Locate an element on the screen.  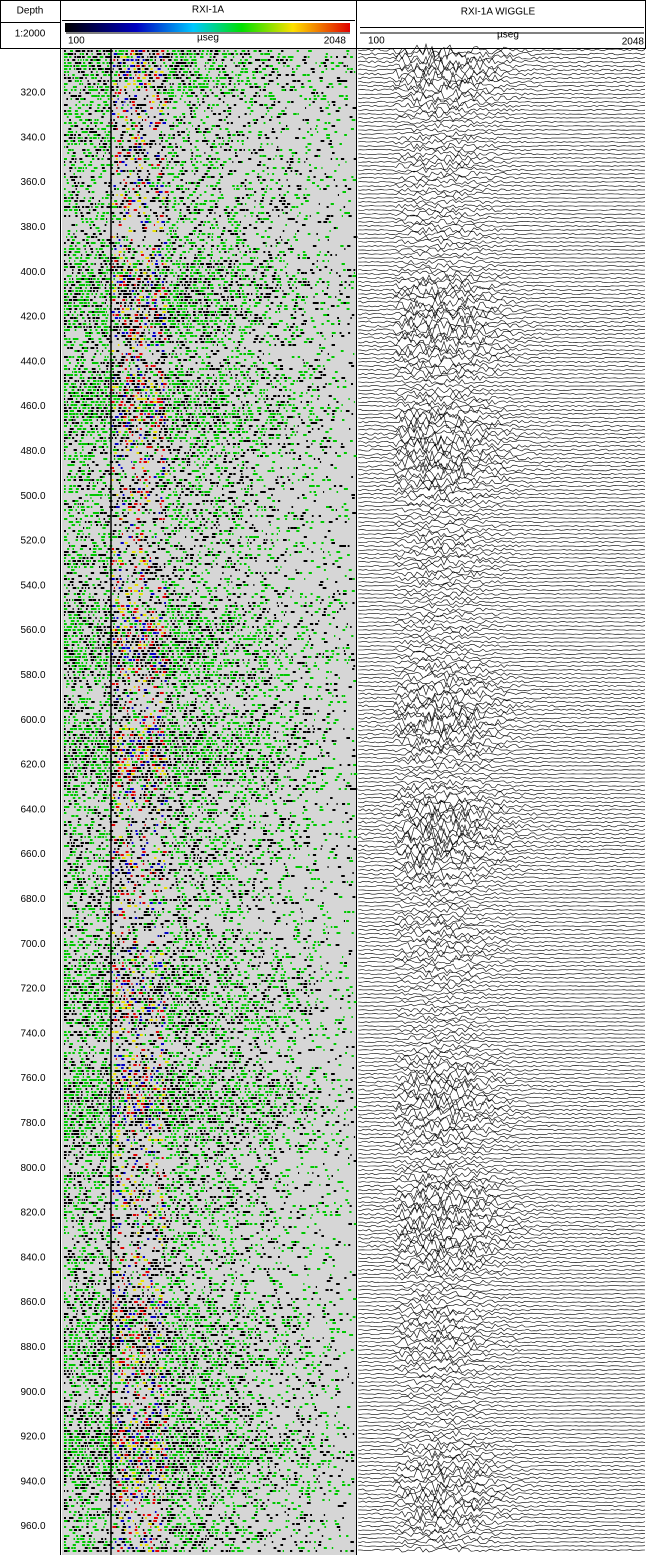
depth-label: 460.0 is located at coordinates (32, 406).